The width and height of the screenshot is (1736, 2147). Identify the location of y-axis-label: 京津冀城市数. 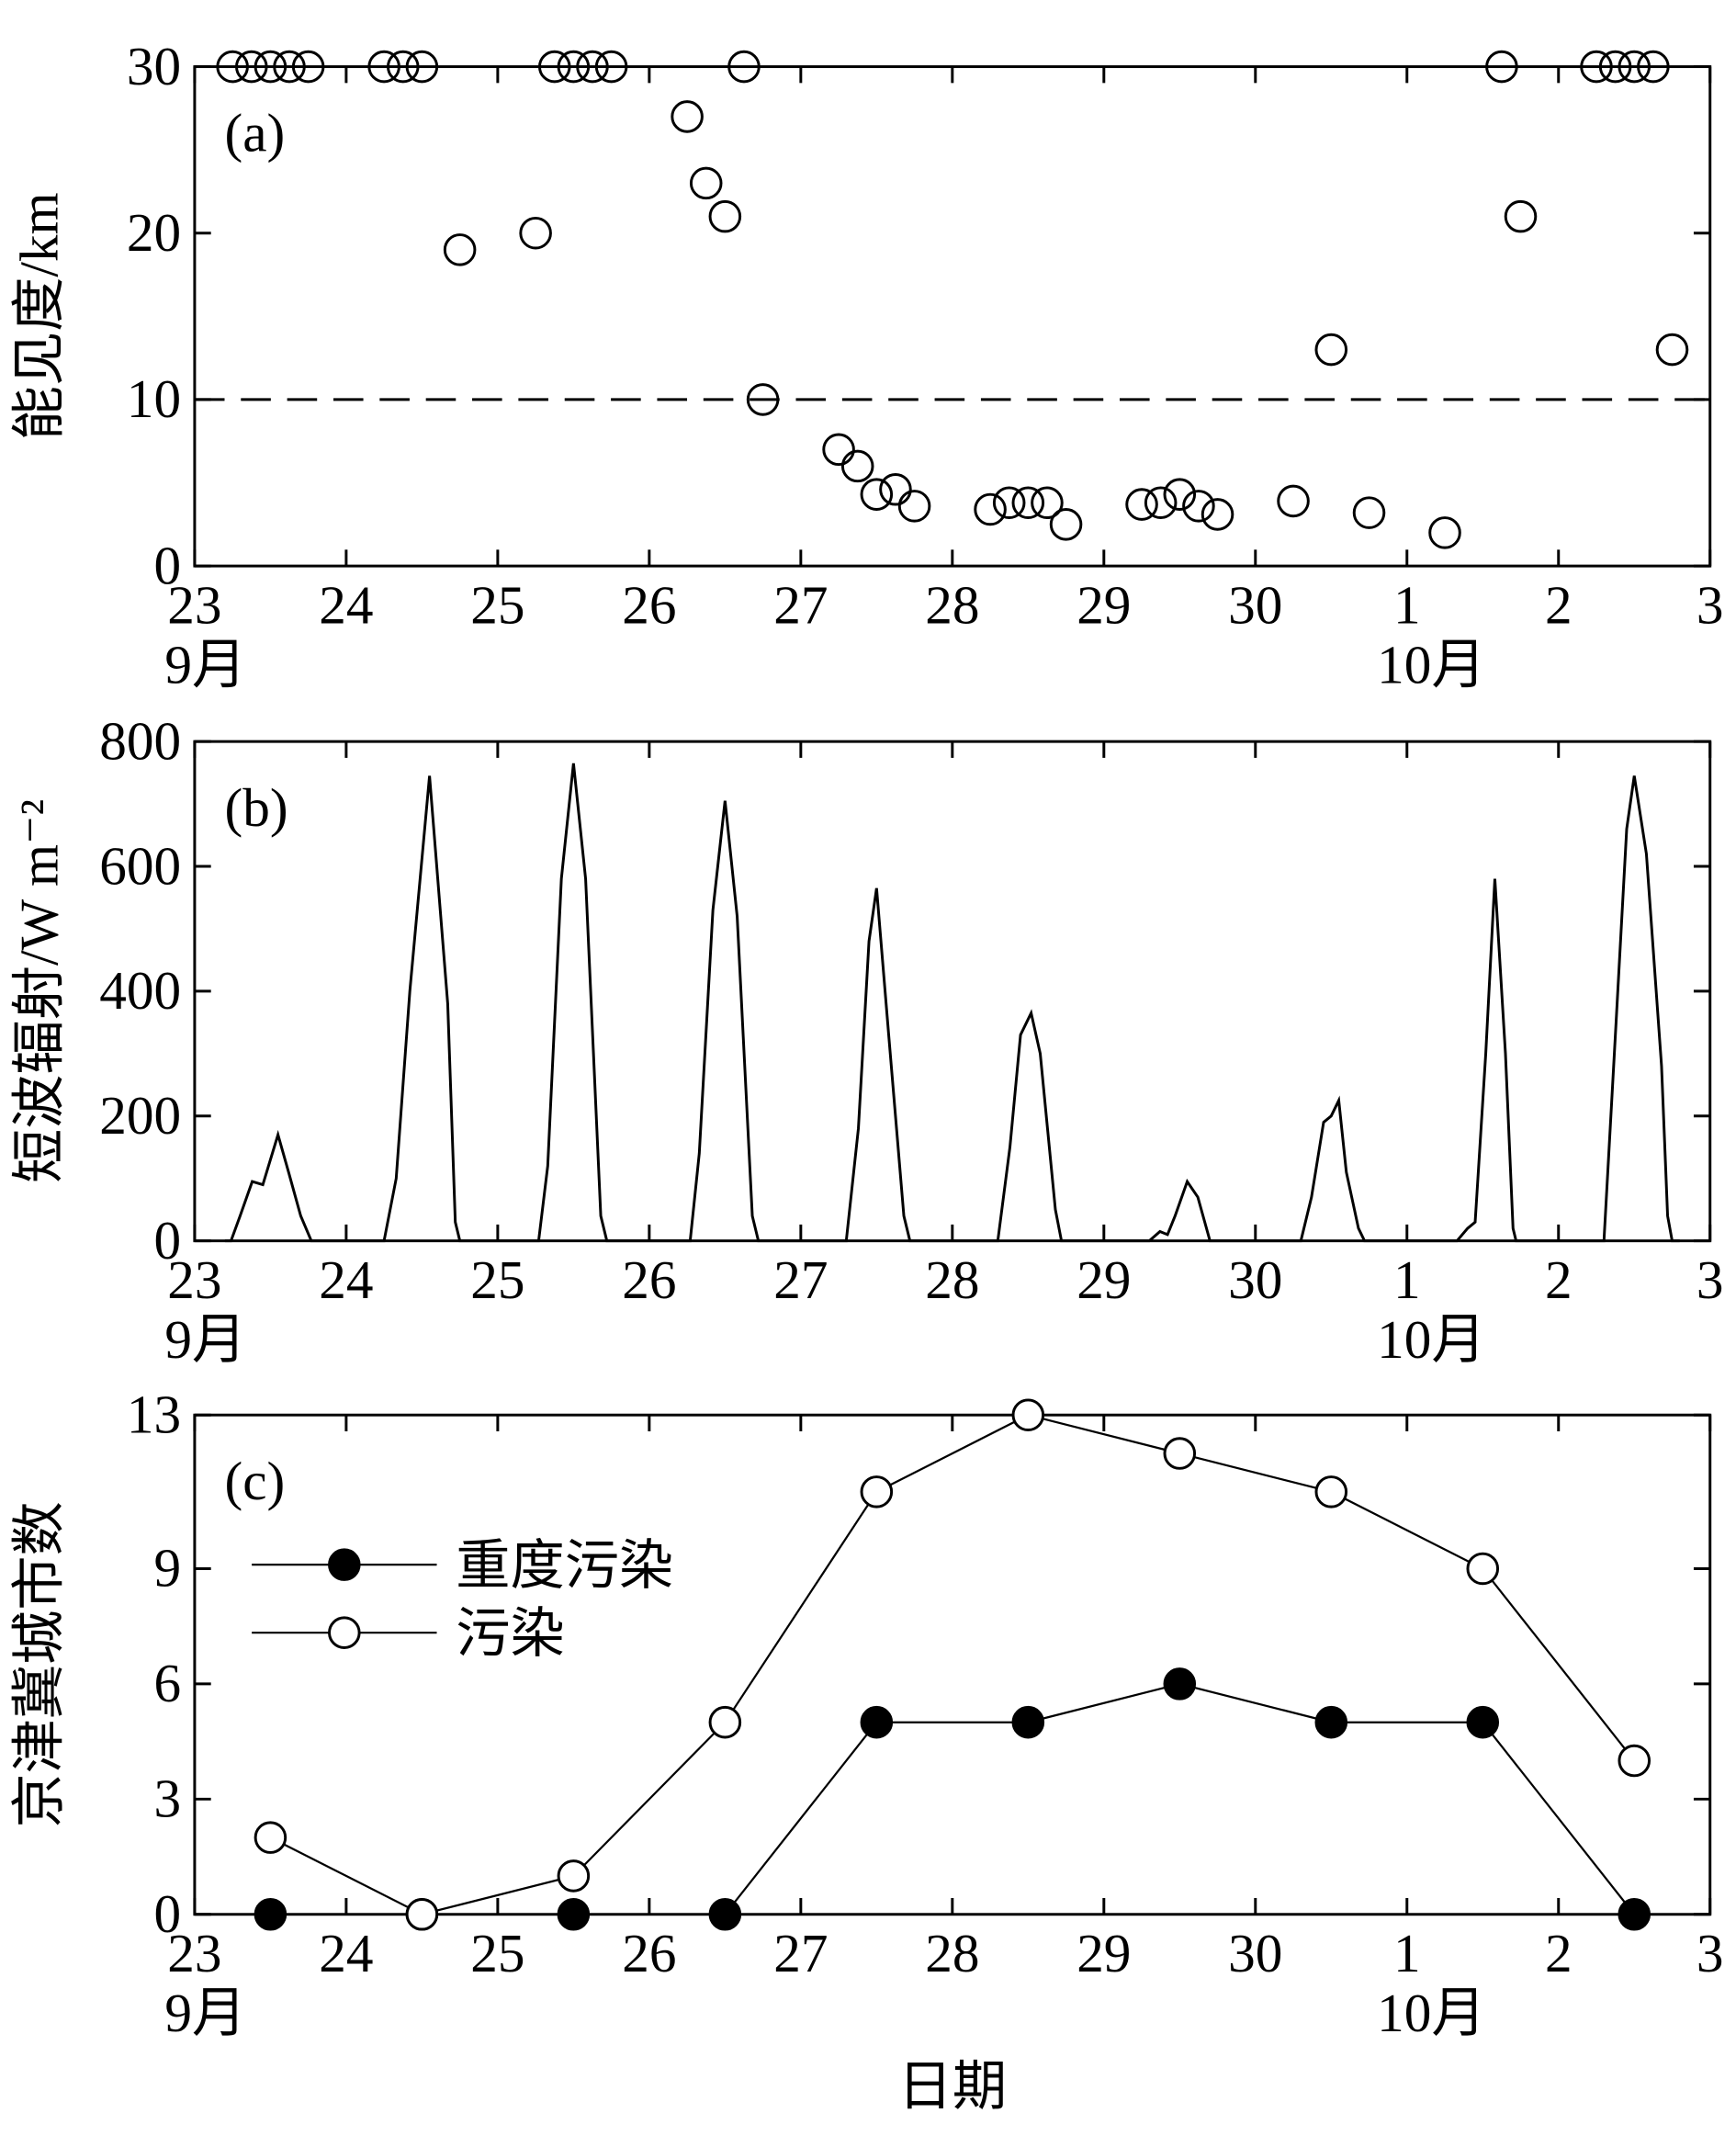
(38, 1664).